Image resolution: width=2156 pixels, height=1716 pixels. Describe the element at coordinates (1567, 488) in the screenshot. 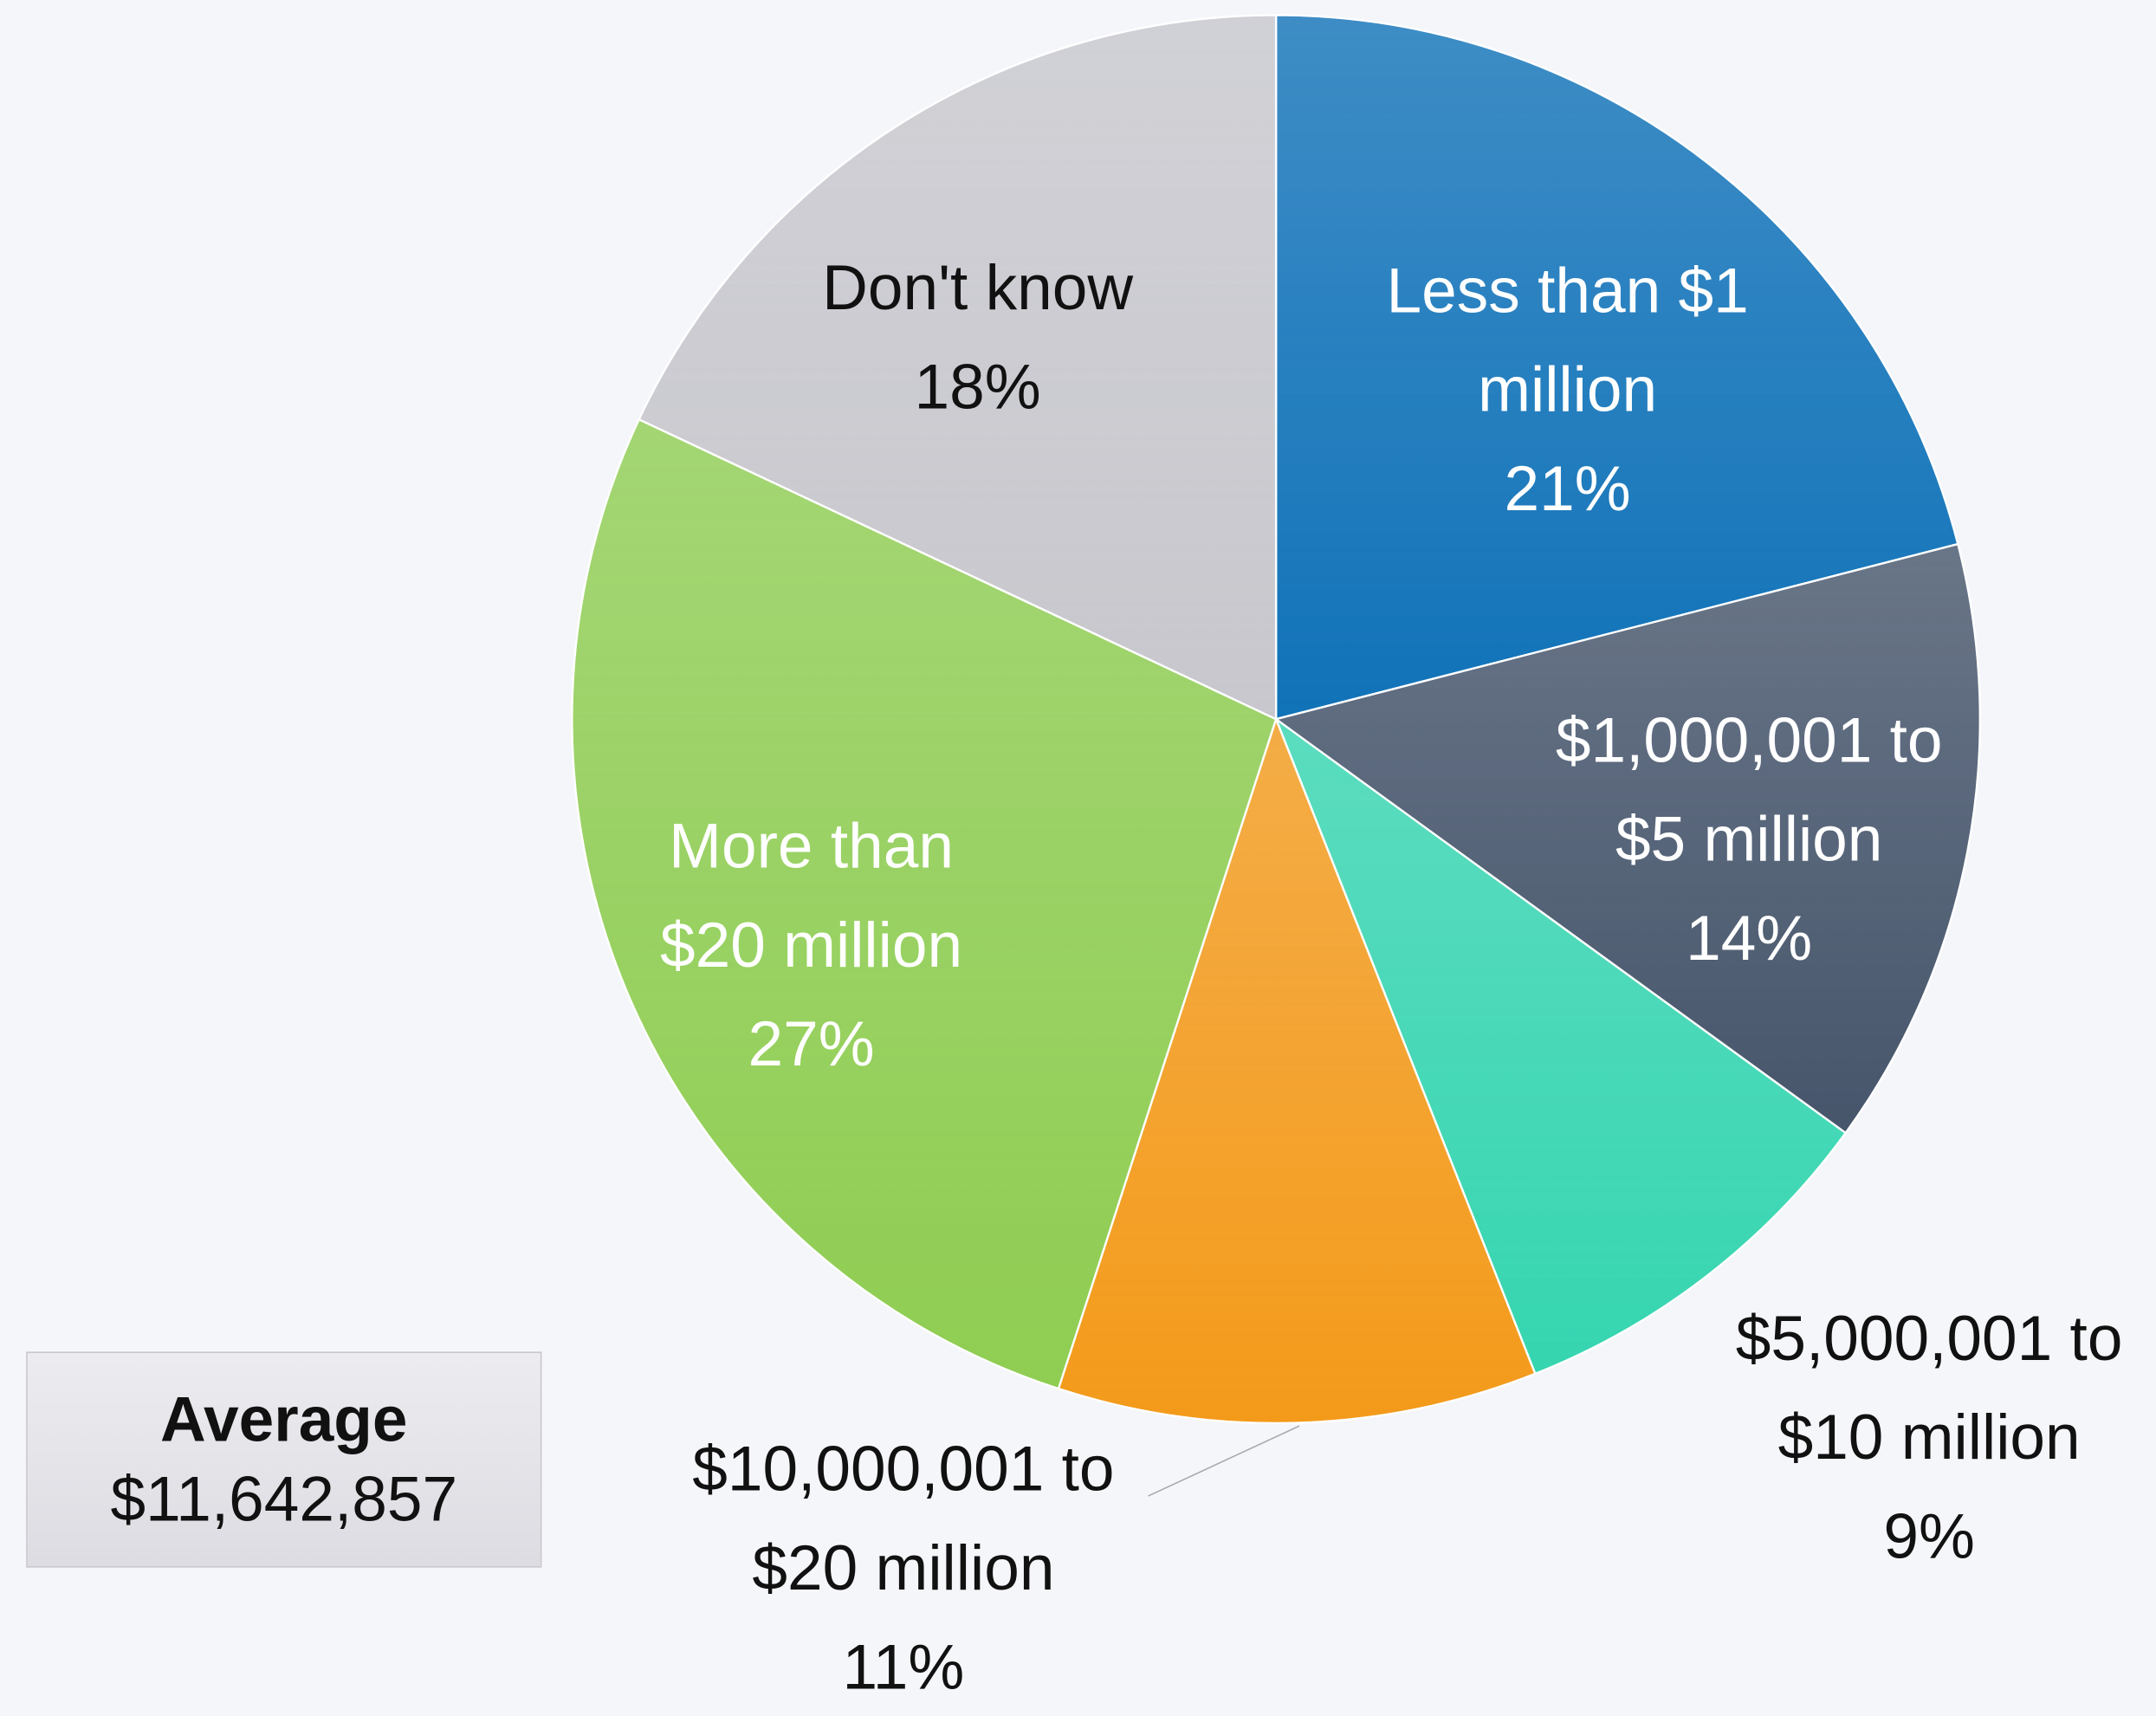

I see `slice-value: 21%` at that location.